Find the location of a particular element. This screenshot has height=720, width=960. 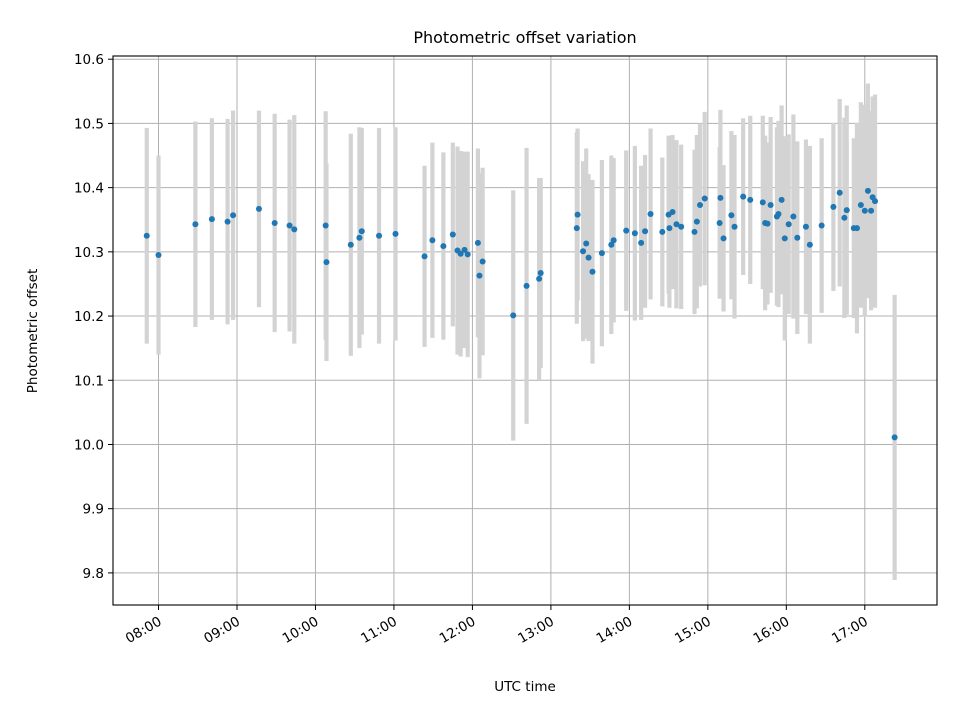

y-tick-label: 10.4 is located at coordinates (89, 189).